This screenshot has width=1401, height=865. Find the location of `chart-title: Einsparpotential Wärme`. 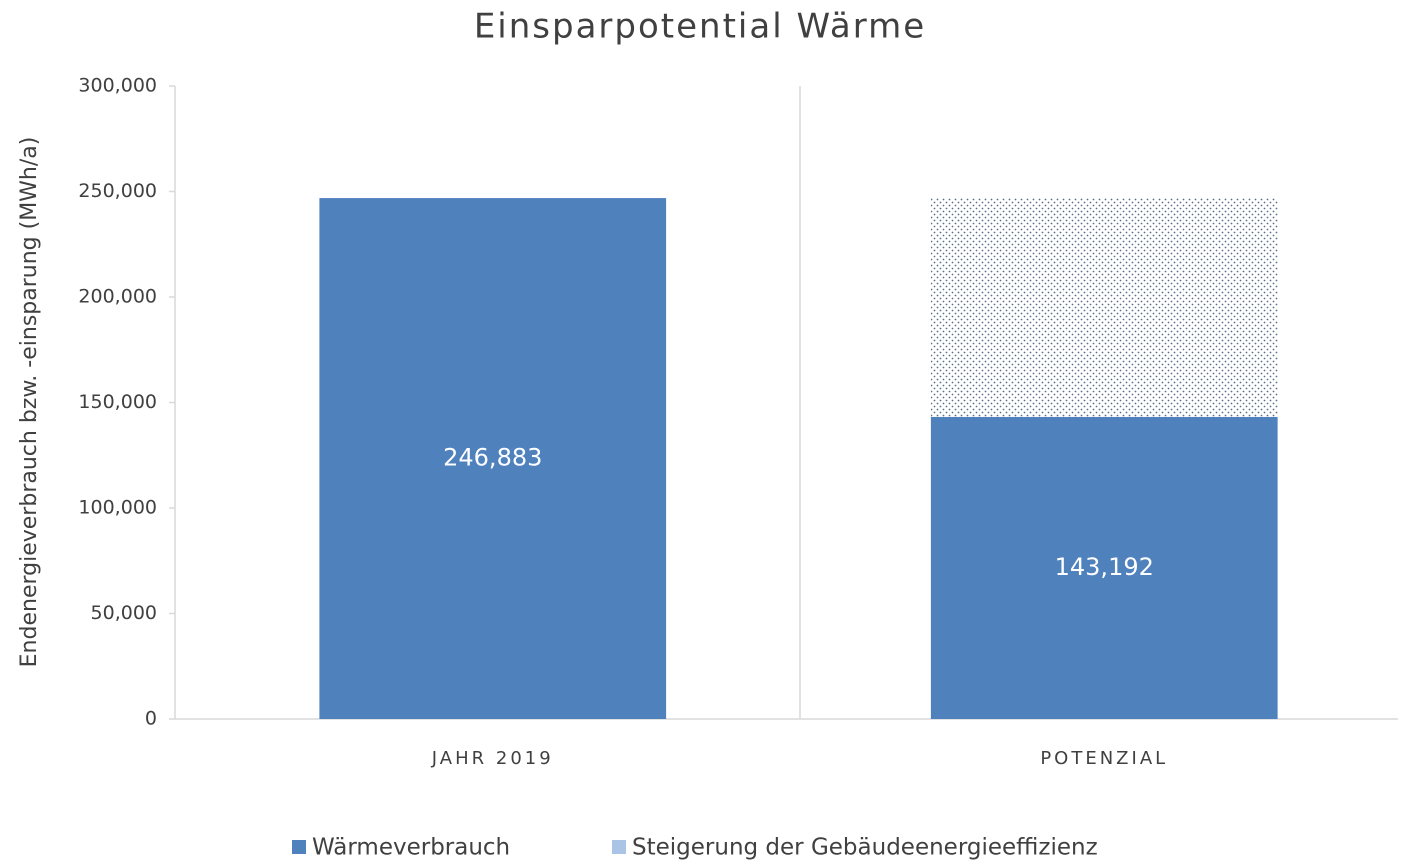

chart-title: Einsparpotential Wärme is located at coordinates (700, 27).